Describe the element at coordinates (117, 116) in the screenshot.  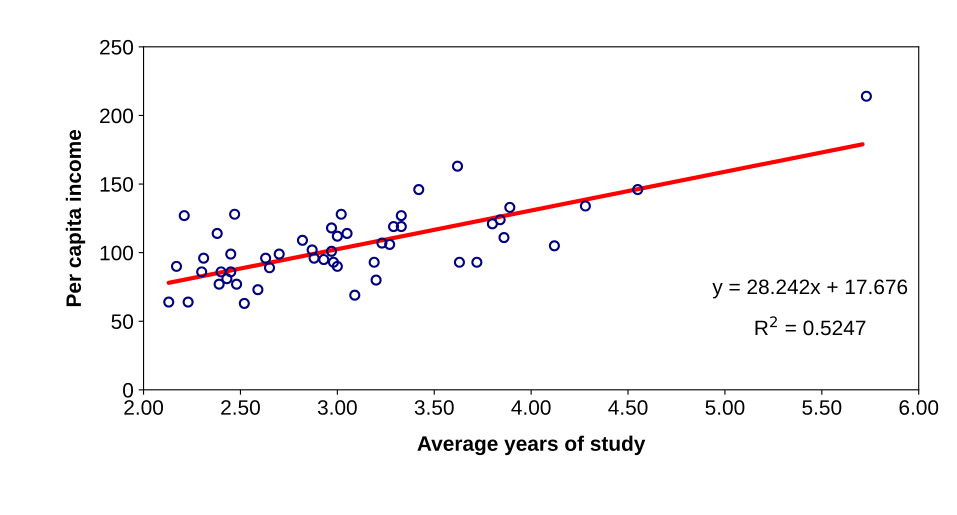
I see `y-tick-label: 200` at that location.